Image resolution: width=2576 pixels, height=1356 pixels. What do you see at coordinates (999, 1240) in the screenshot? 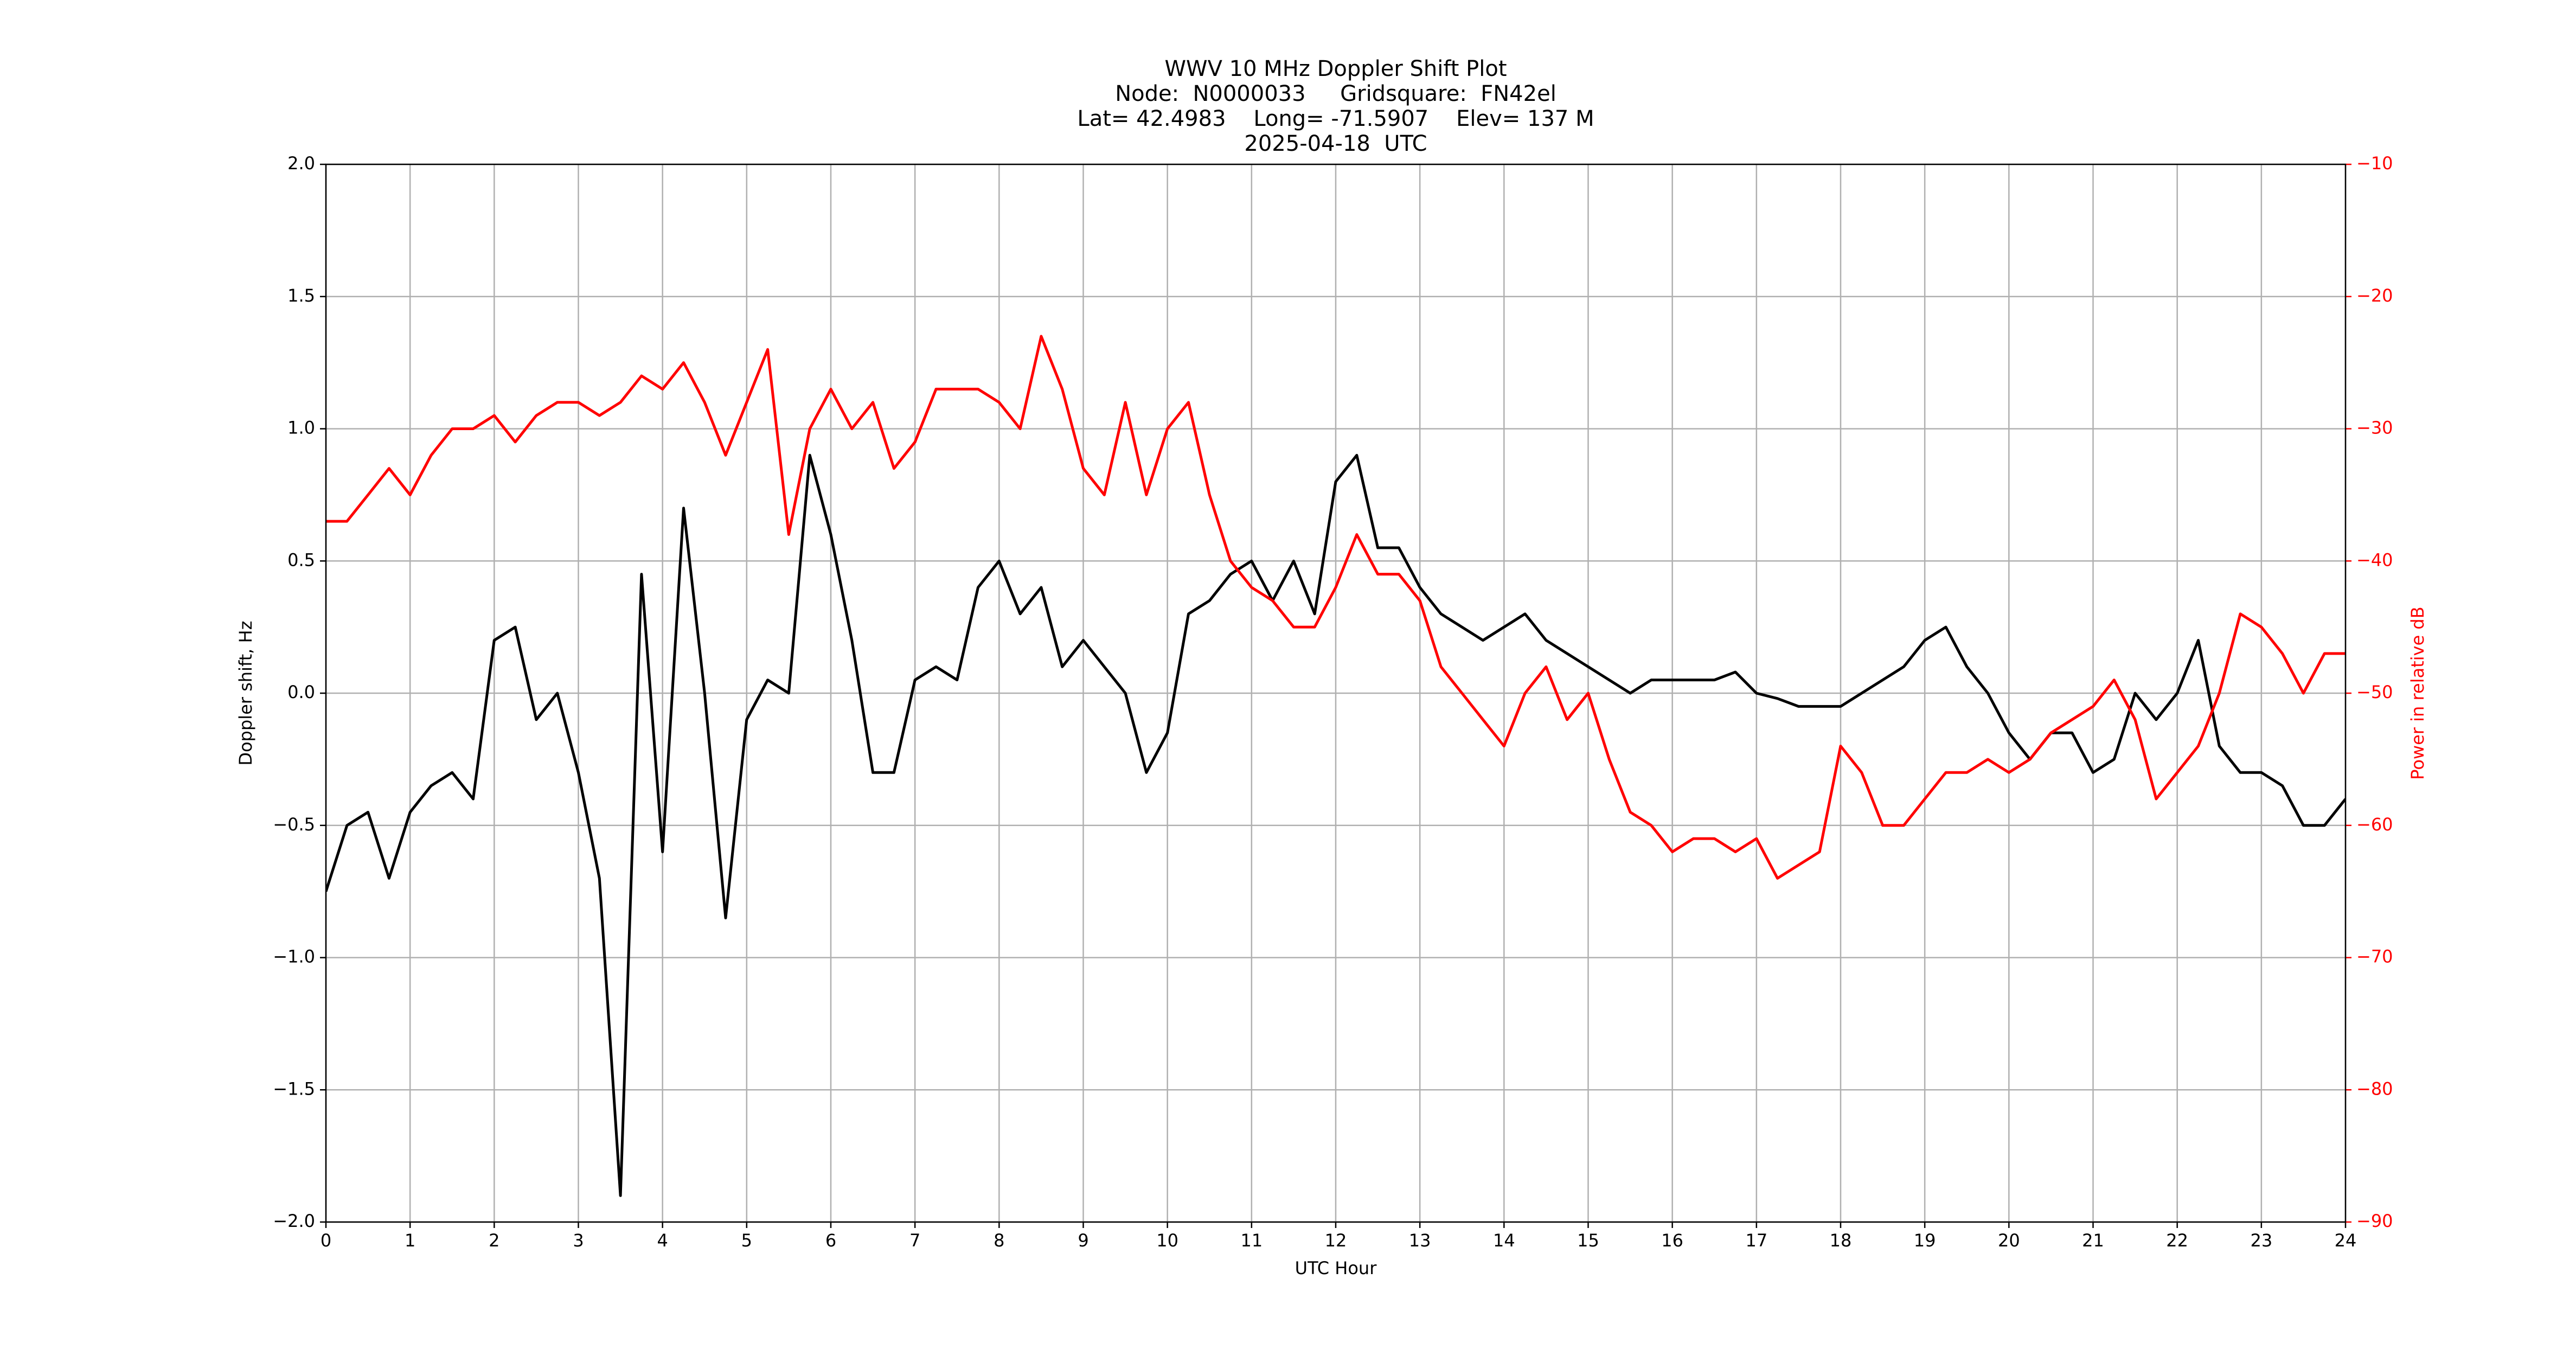
I see `x-tick-label: 8` at bounding box center [999, 1240].